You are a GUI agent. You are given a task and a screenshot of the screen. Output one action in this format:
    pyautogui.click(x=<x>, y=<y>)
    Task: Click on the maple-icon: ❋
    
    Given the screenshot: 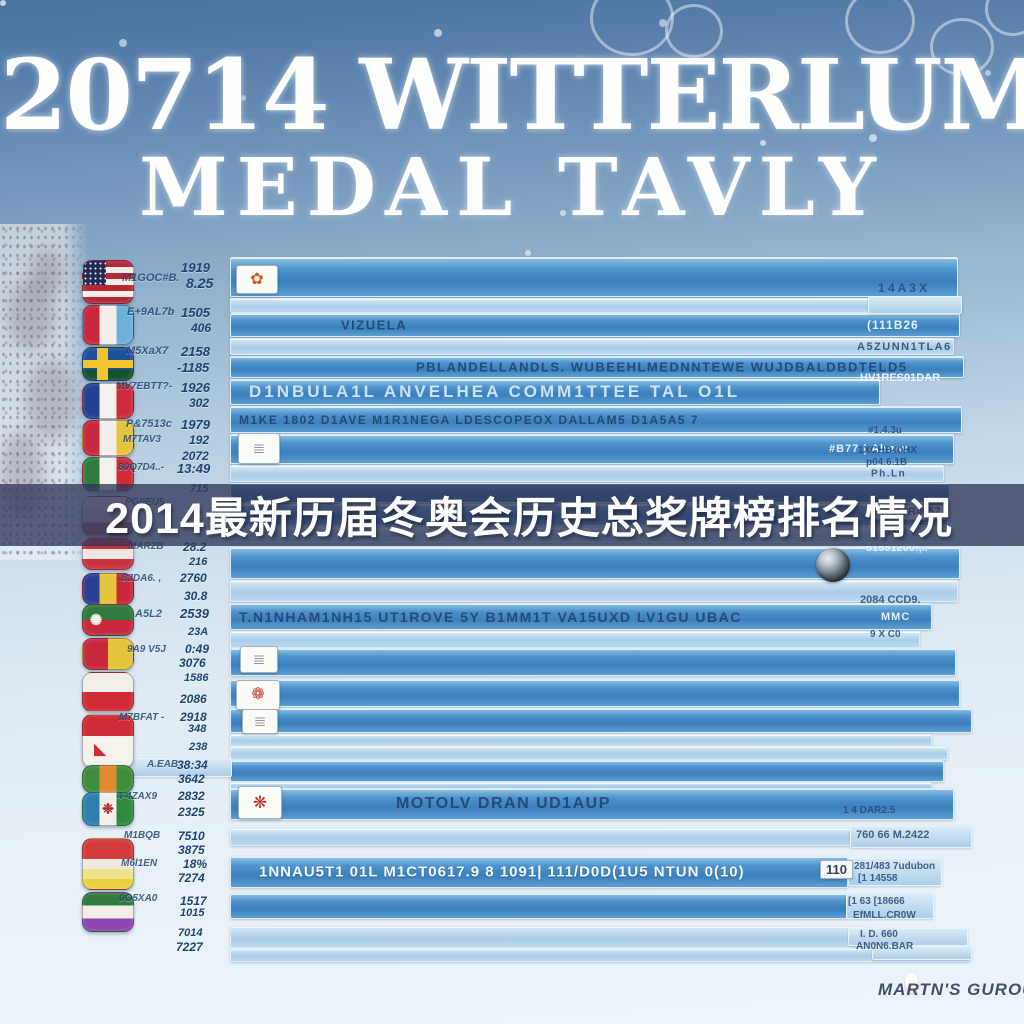 What is the action you would take?
    pyautogui.click(x=260, y=802)
    